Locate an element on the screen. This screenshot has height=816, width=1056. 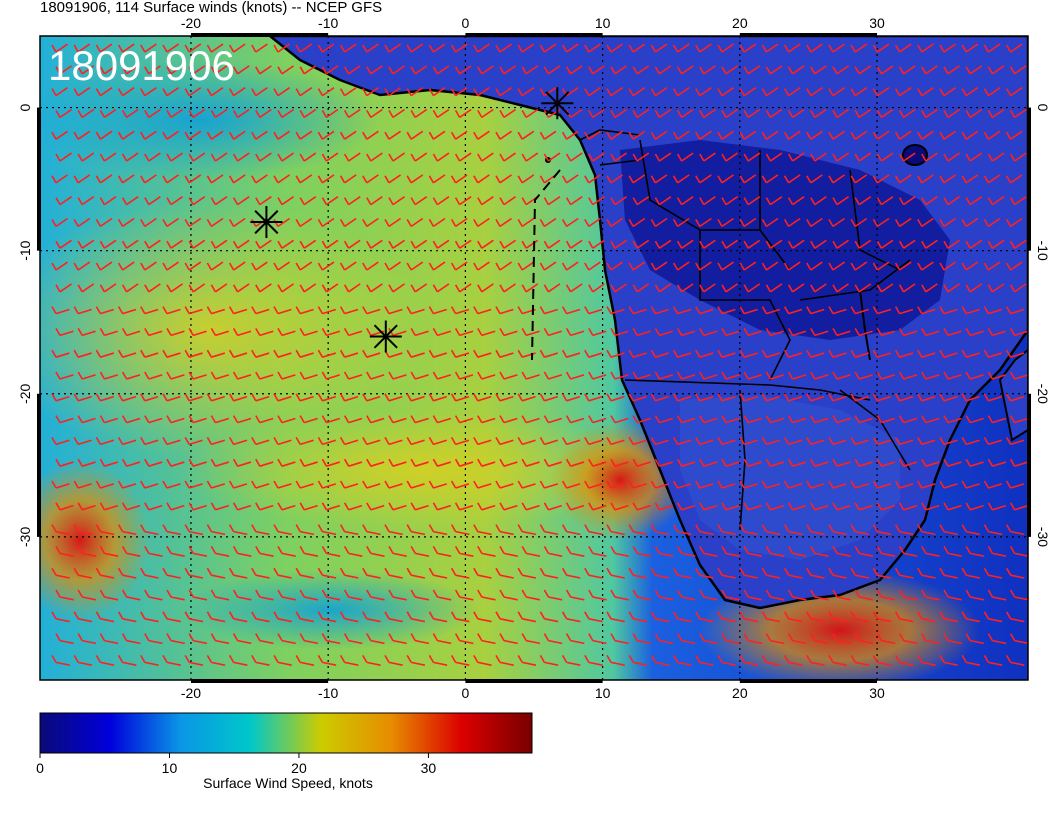
frame-bar is located at coordinates (534, 35).